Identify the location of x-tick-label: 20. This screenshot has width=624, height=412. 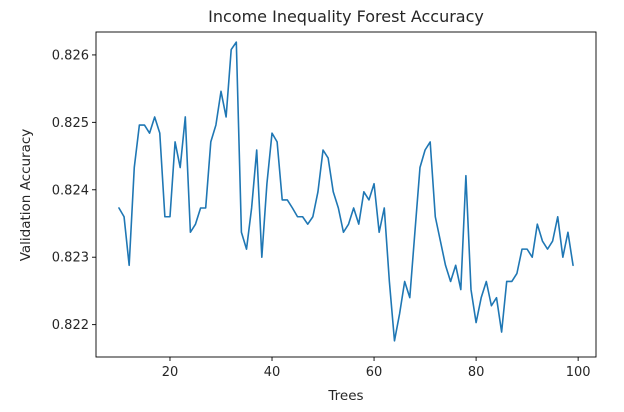
(170, 372).